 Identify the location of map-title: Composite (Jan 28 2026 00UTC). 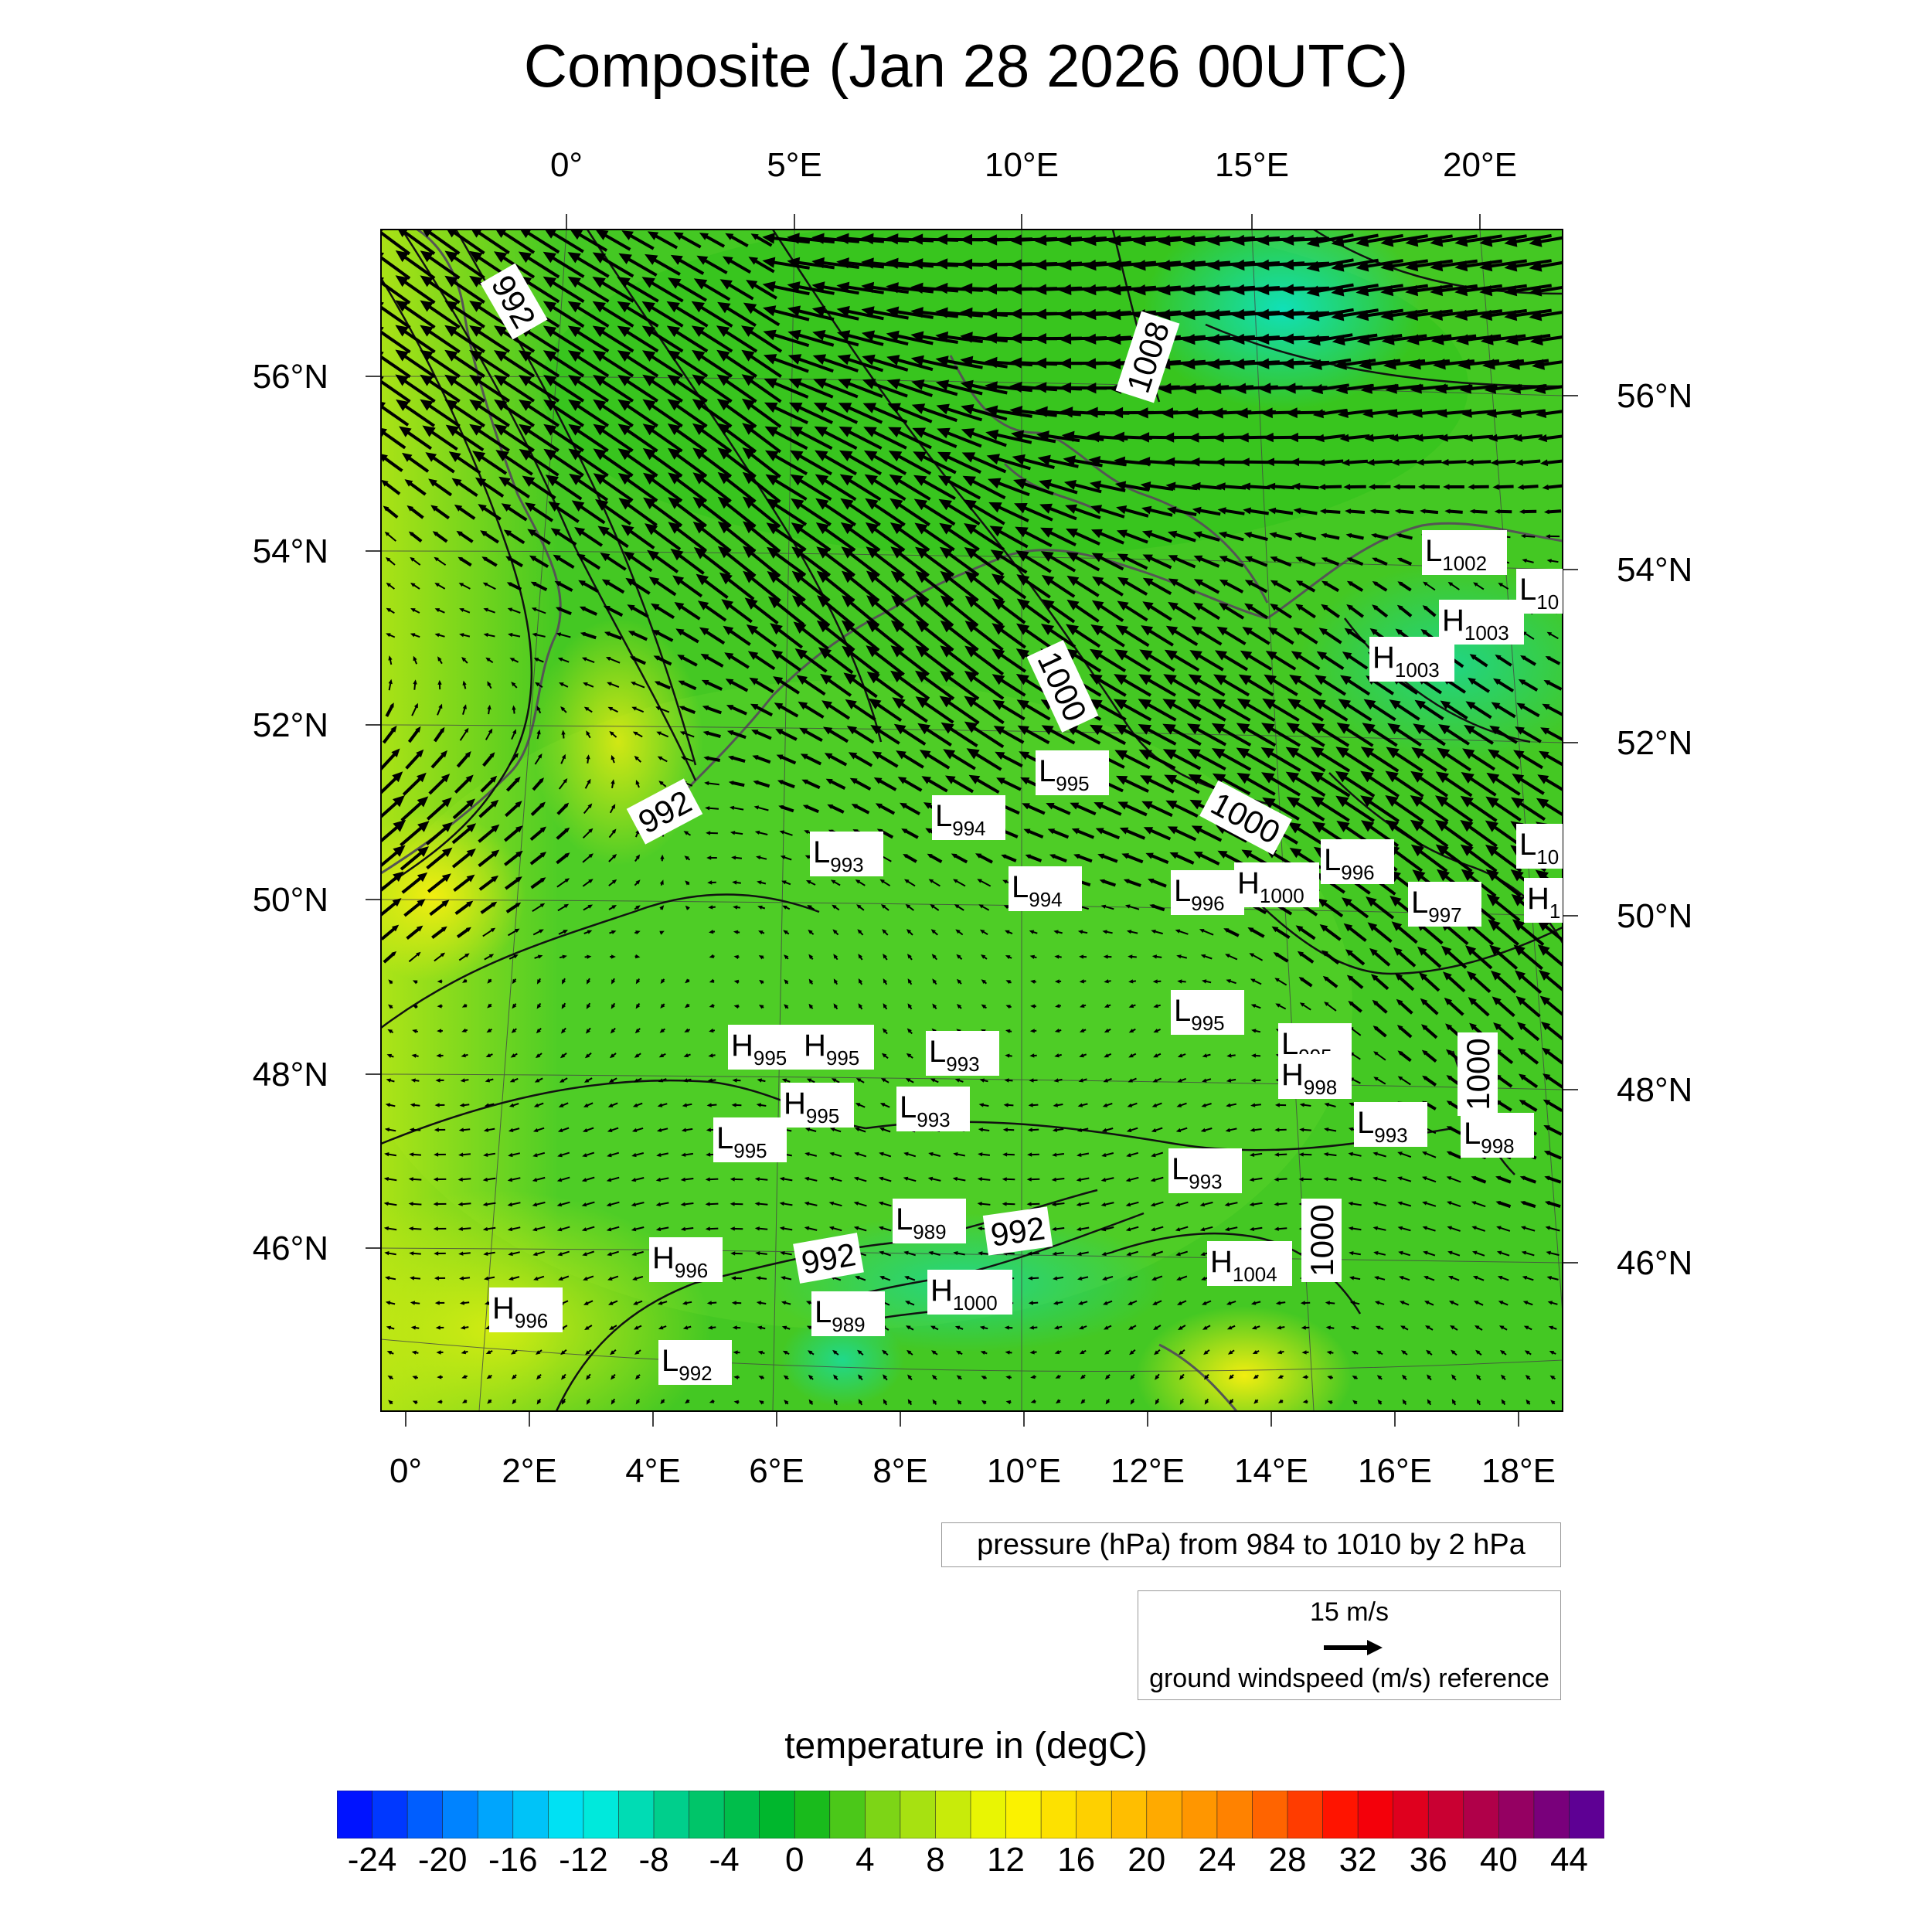
(966, 66).